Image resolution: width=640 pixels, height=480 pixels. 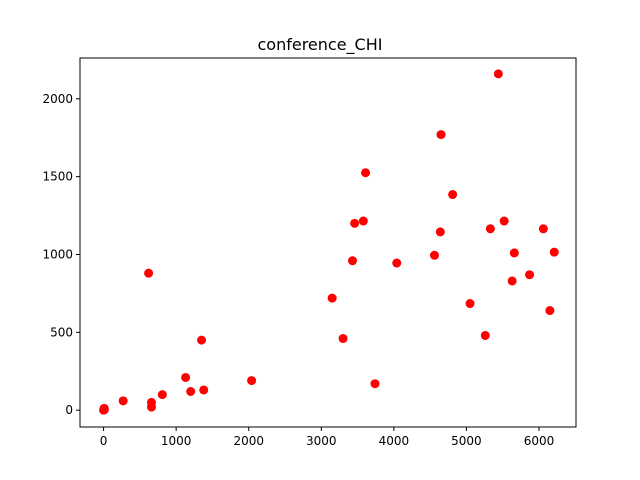 I want to click on y-tick-label: 1500, so click(x=57, y=177).